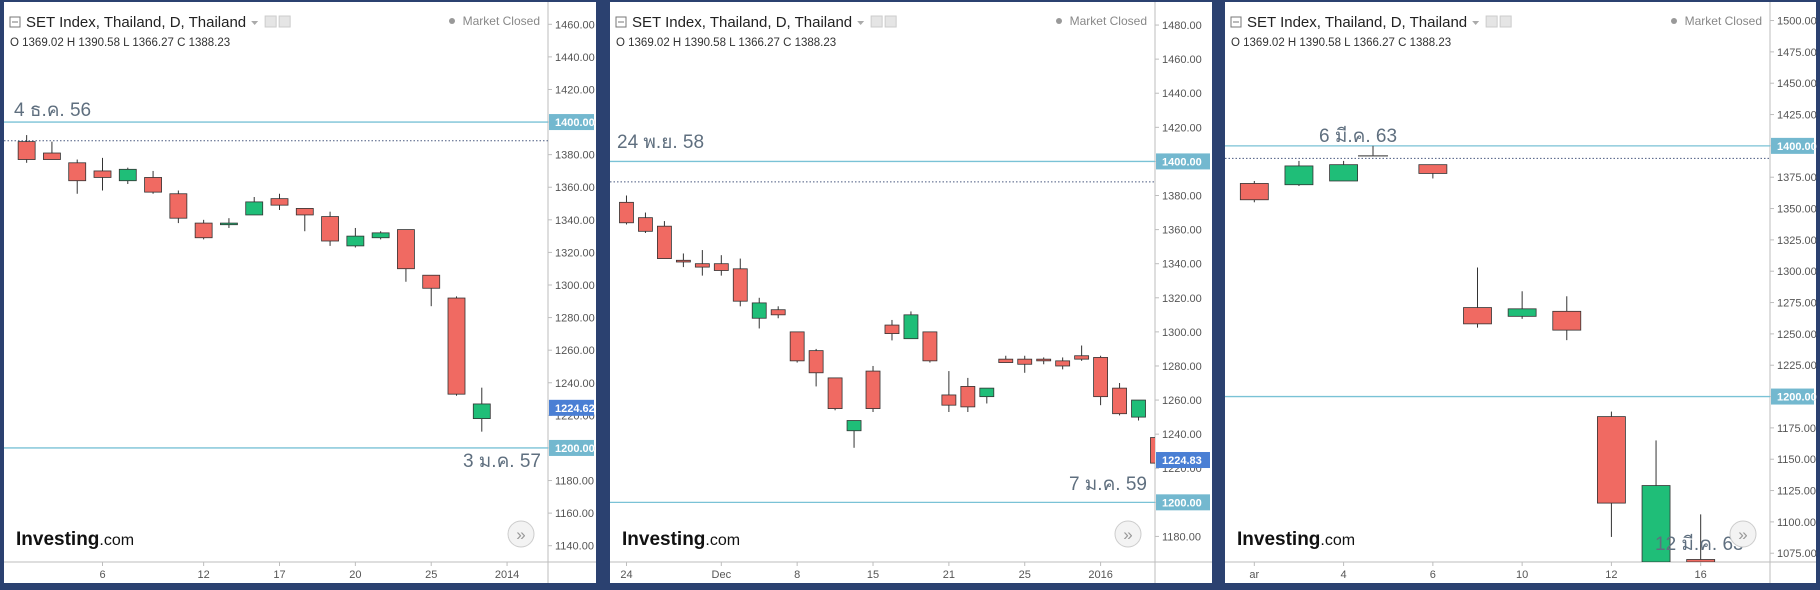 Image resolution: width=1820 pixels, height=590 pixels. Describe the element at coordinates (575, 449) in the screenshot. I see `level-badge-label: 1200.00` at that location.